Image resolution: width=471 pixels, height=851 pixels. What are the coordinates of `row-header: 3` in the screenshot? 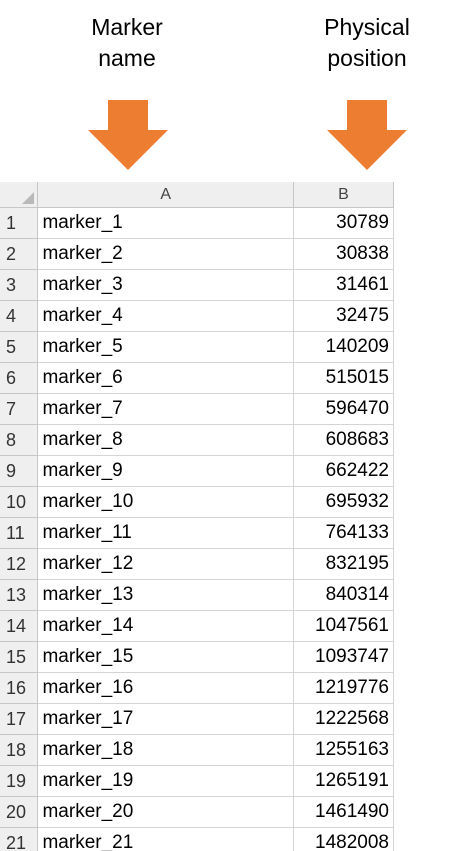 It's located at (19, 285).